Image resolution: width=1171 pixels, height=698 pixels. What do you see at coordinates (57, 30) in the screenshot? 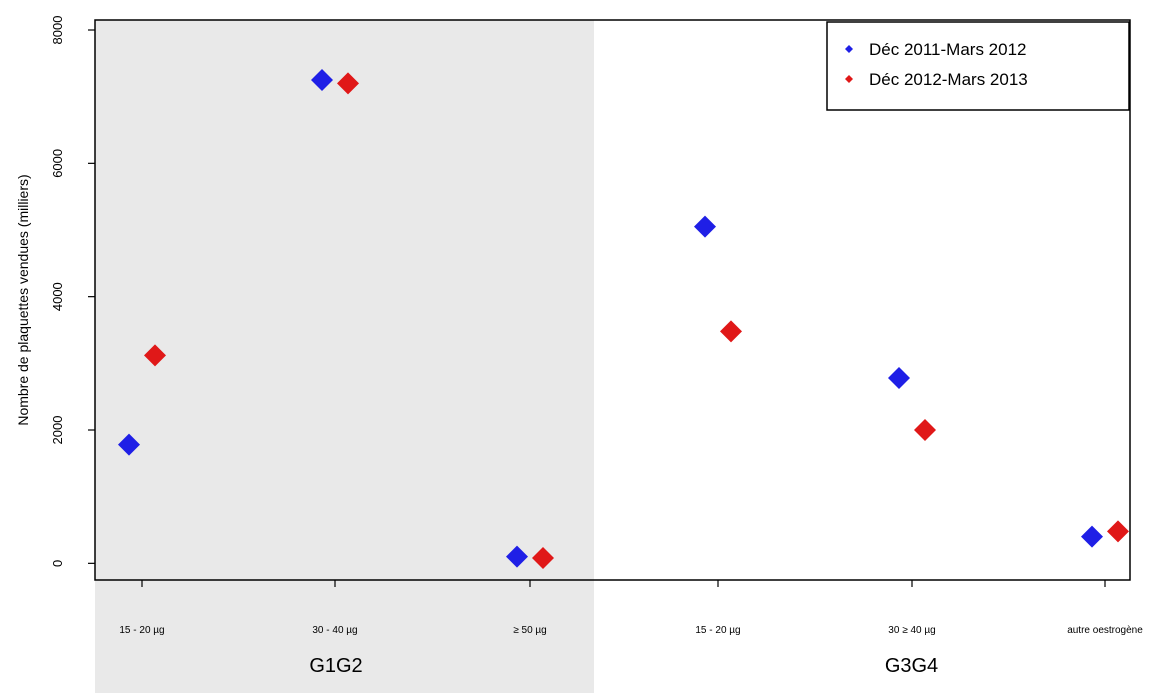
I see `y-tick-label: 8000` at bounding box center [57, 30].